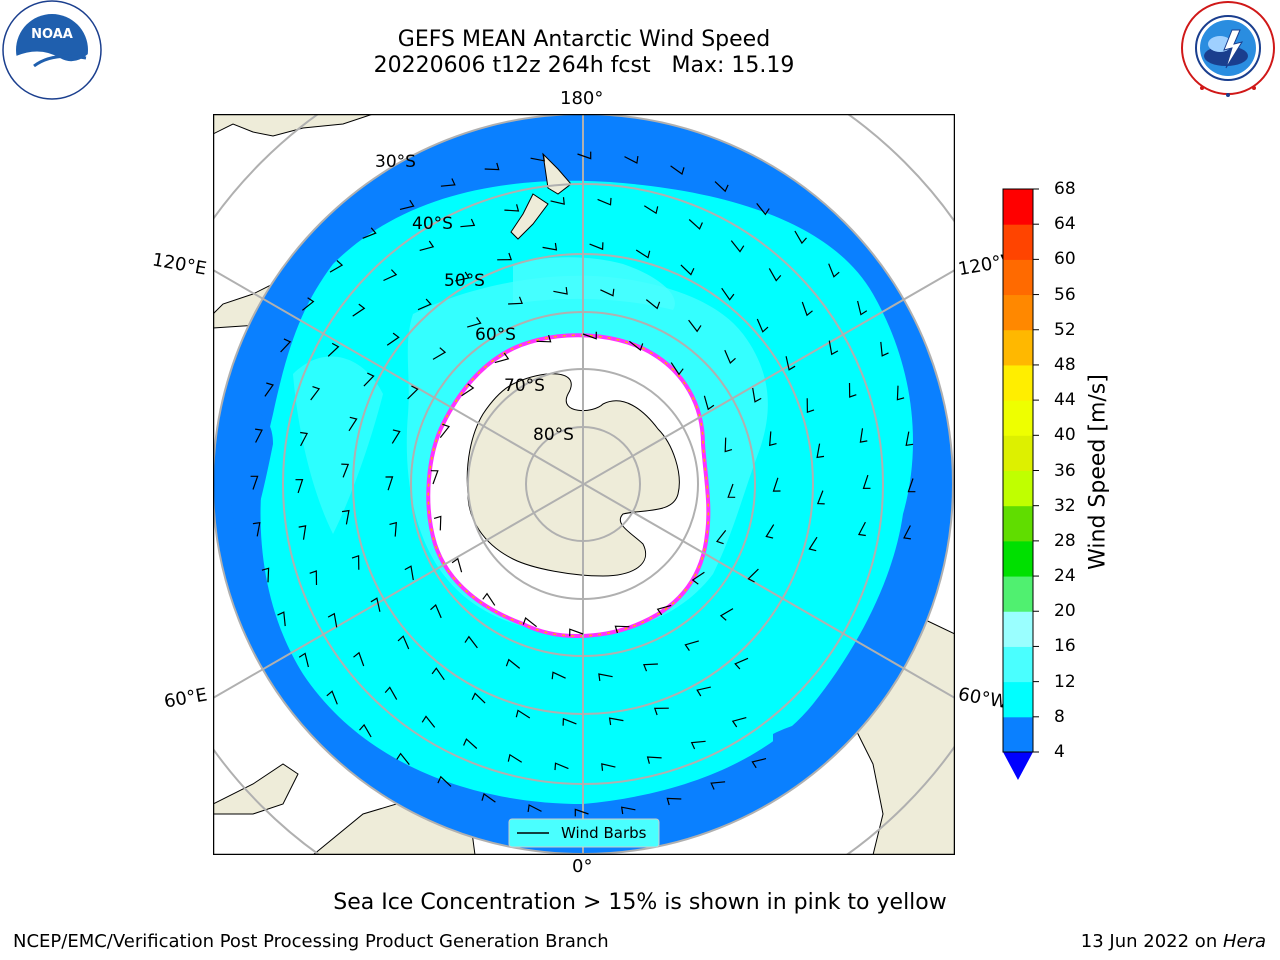 The image size is (1280, 960). Describe the element at coordinates (1151, 941) in the screenshot. I see `footer-date-text: 13 Jun 2022 on` at that location.